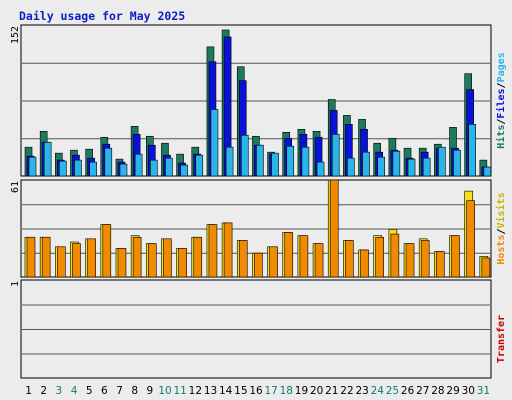  Describe the element at coordinates (256, 391) in the screenshot. I see `x-tick-label-day-16: 16` at that location.